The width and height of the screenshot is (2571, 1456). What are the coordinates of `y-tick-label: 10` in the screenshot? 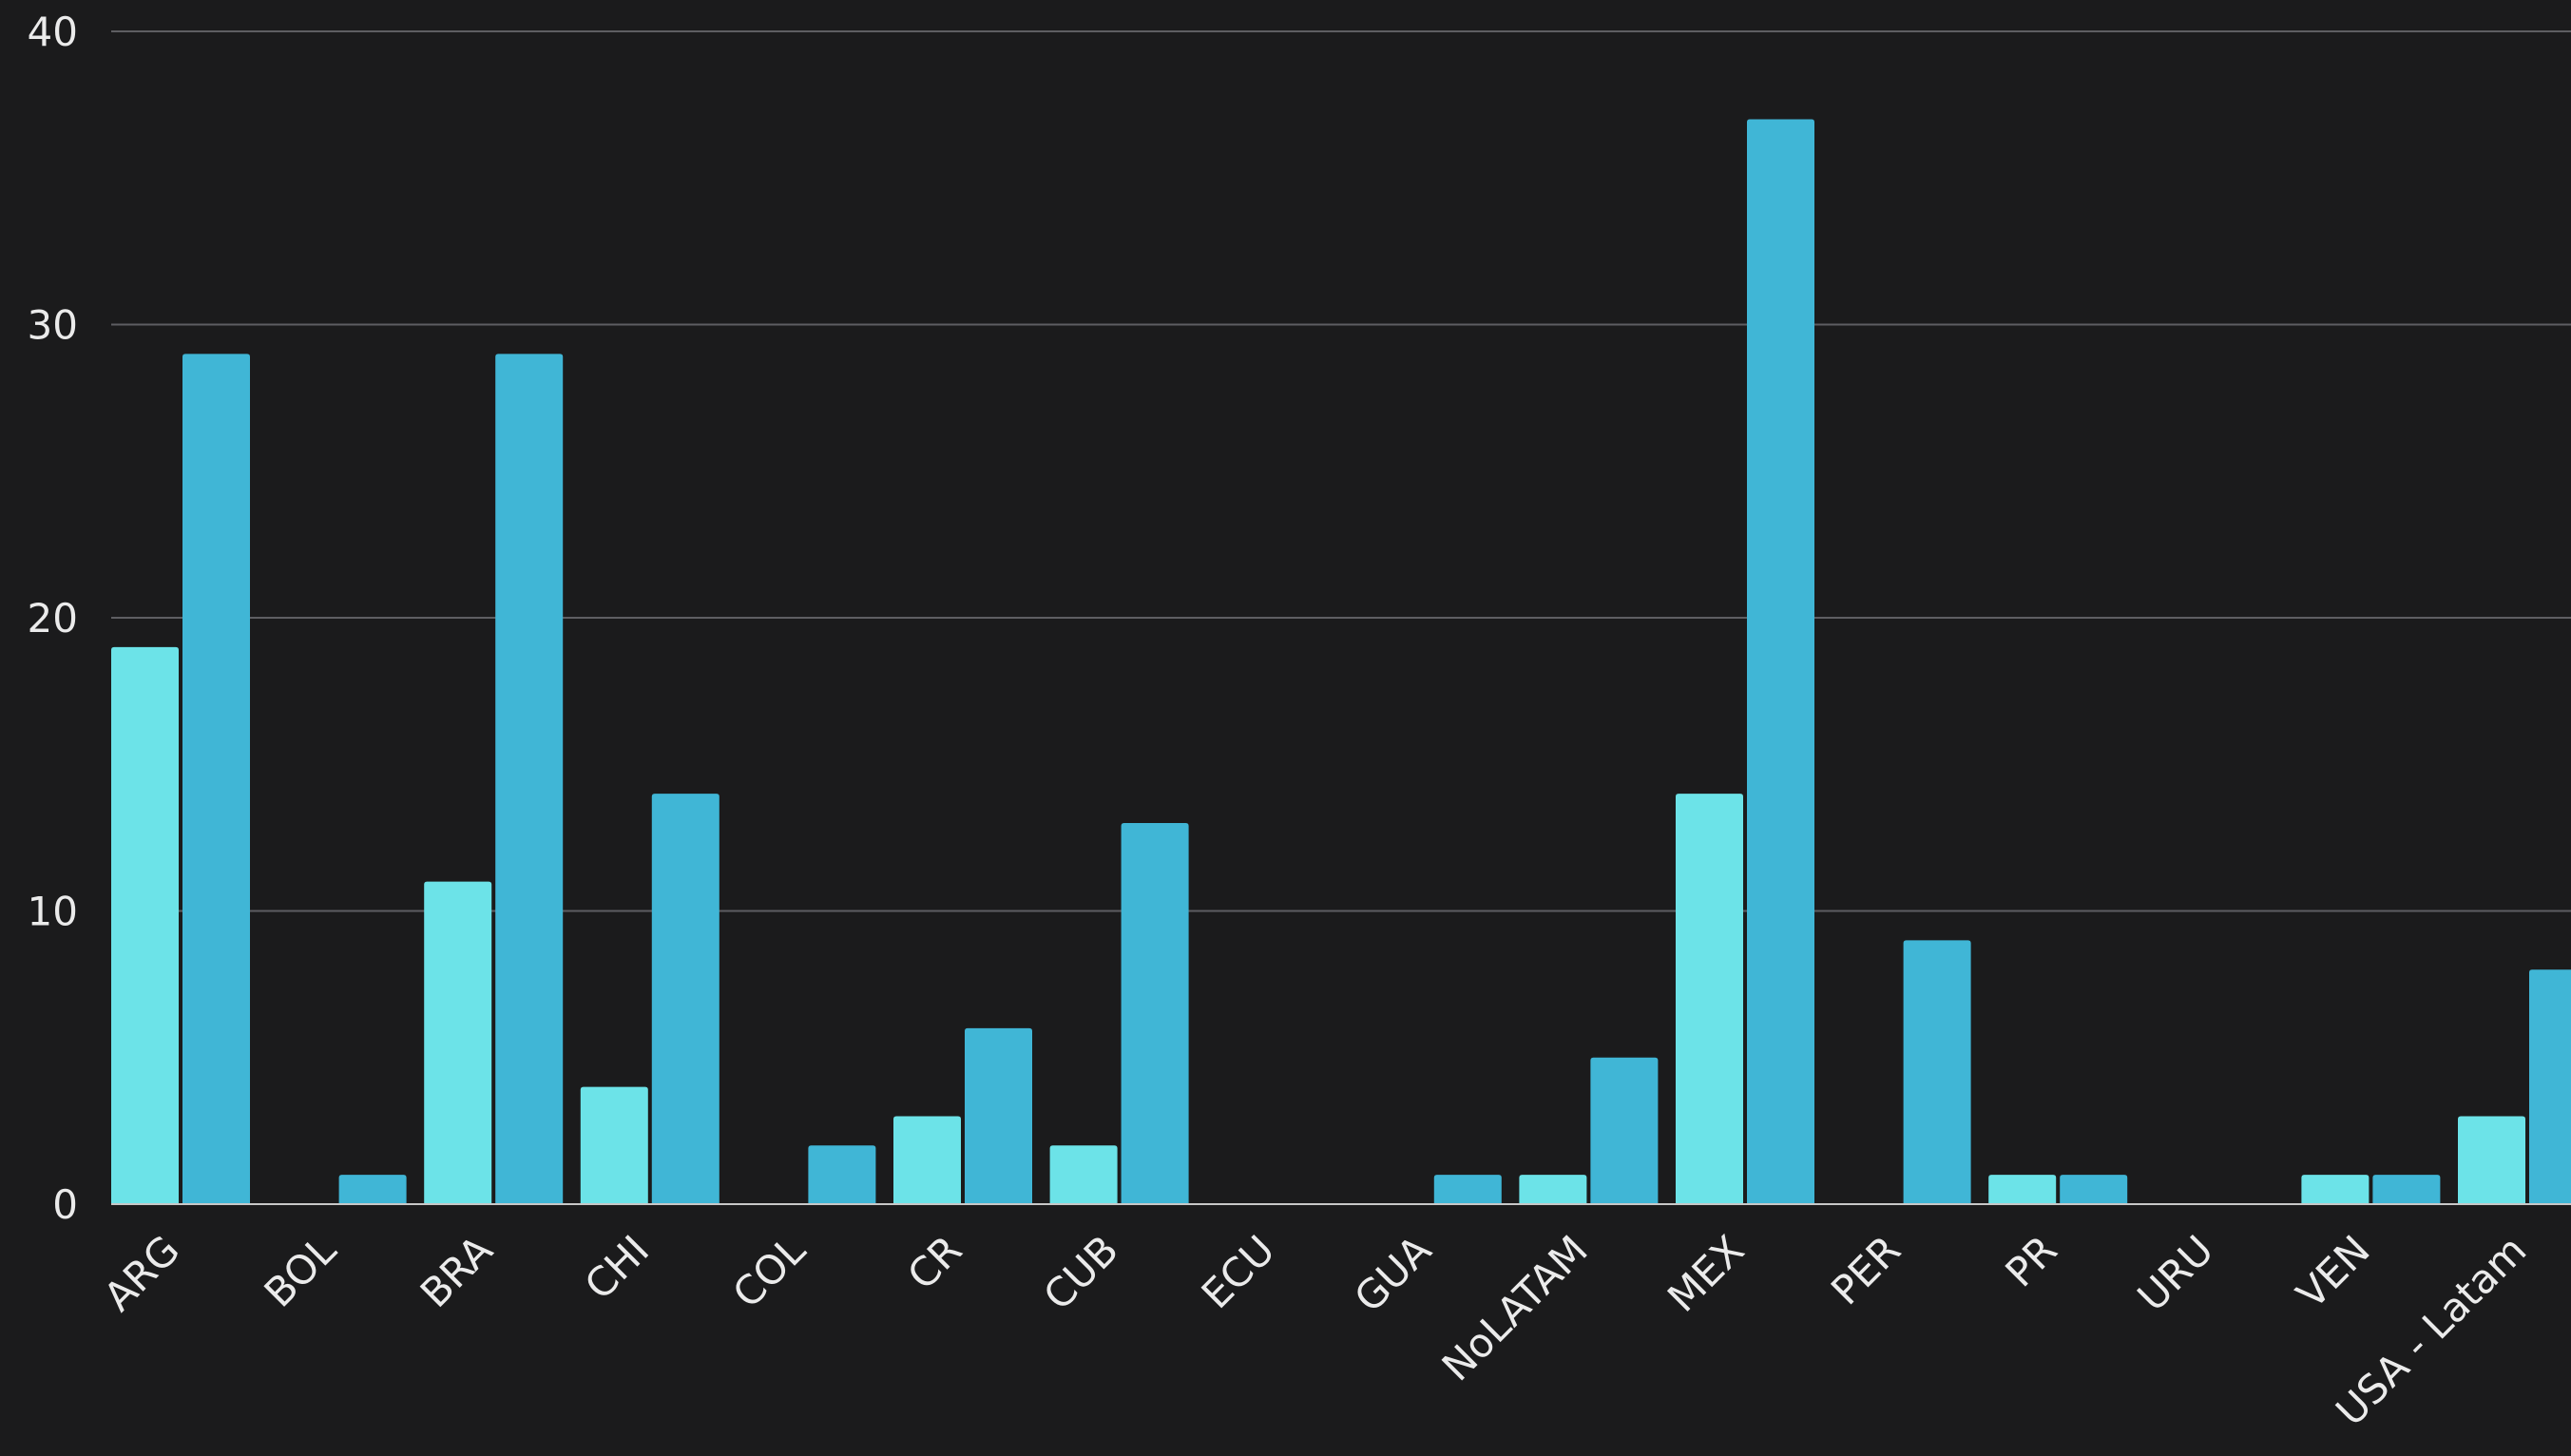 It's located at (53, 912).